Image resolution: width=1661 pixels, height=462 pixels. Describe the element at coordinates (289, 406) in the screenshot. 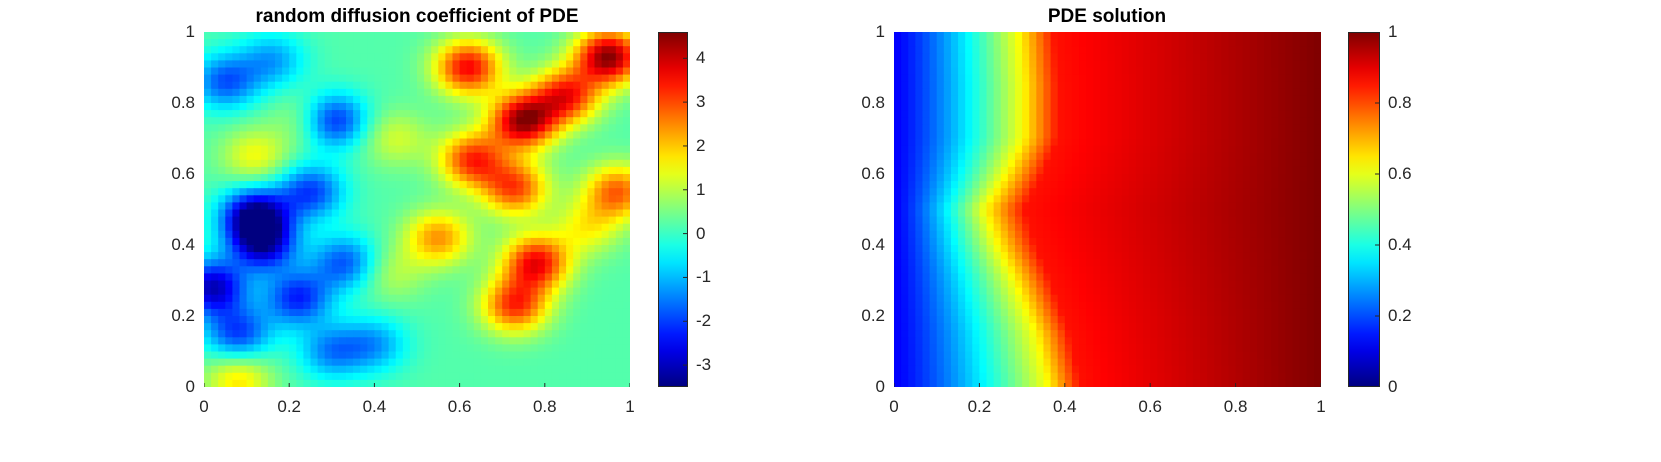

I see `diffusion-x-tick-label: 0.2` at that location.